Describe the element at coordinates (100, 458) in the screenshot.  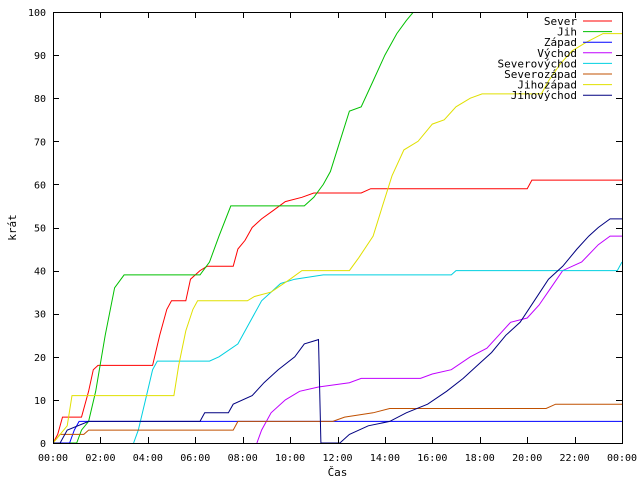
I see `x-tick-label: 02:00` at that location.